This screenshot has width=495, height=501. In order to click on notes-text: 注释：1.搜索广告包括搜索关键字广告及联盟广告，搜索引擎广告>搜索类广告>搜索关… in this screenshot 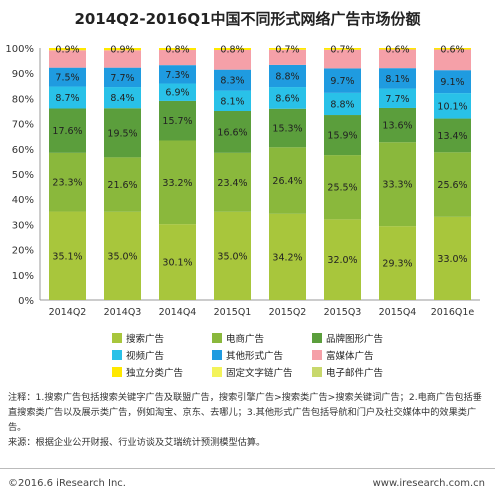, I will do `click(245, 412)`.